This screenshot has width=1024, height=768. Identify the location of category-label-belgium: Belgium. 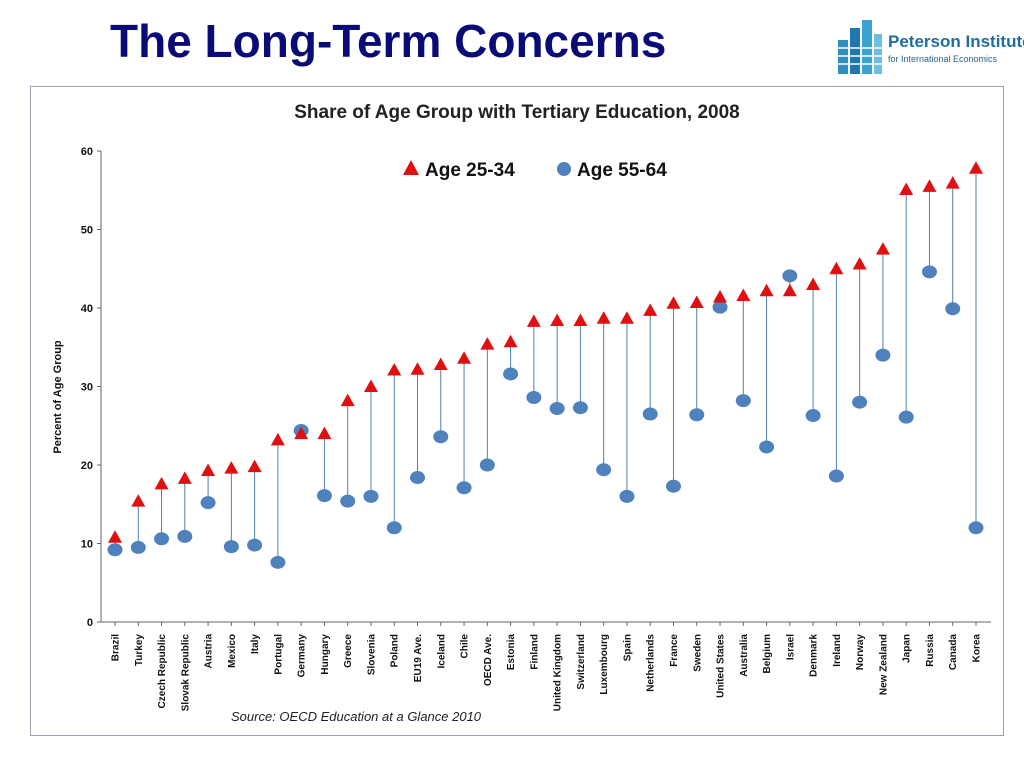
(767, 654).